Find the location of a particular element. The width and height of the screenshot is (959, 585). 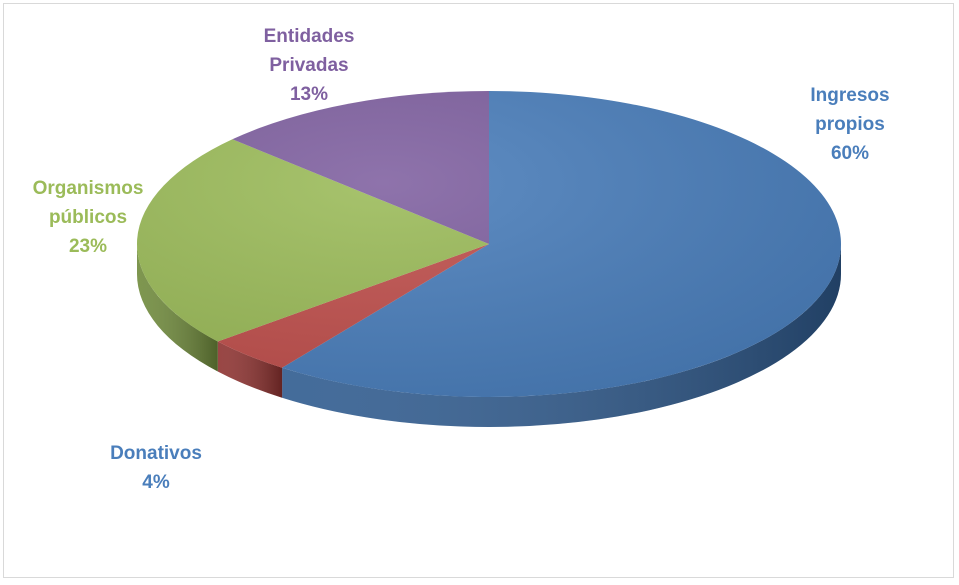

slice-label: Entidades Privadas 13% is located at coordinates (309, 65).